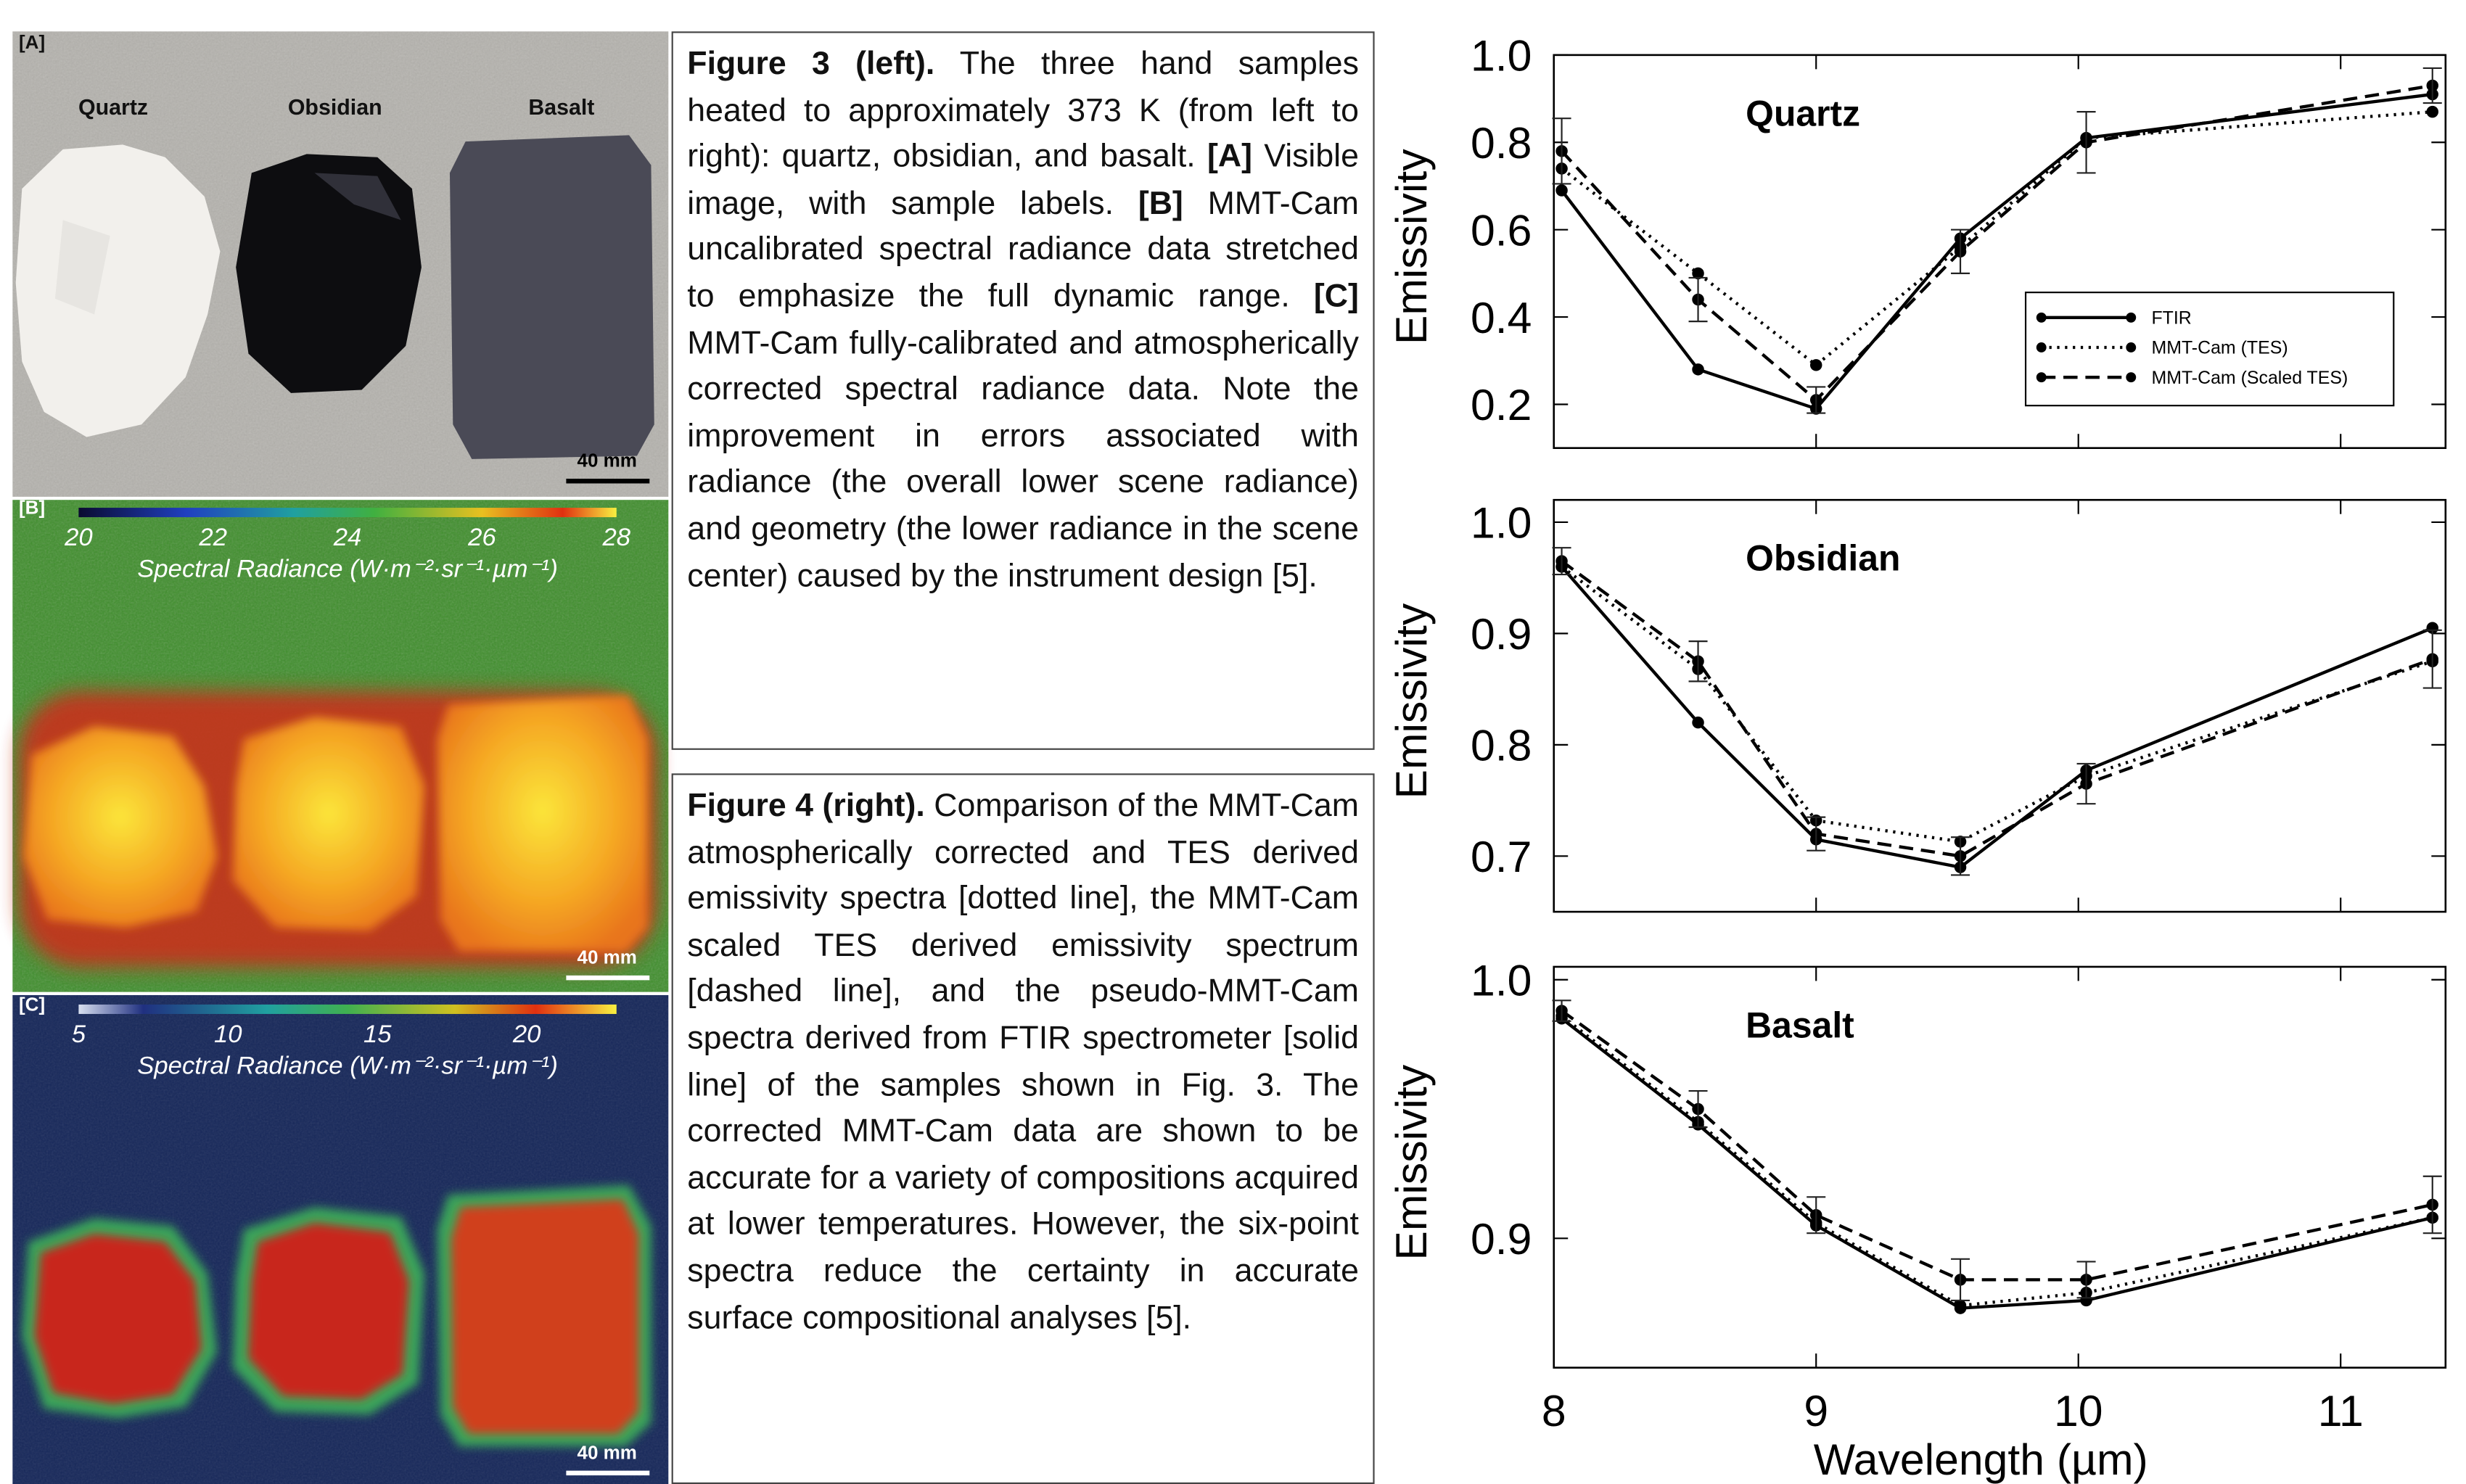  I want to click on sample-label: Obsidian, so click(335, 108).